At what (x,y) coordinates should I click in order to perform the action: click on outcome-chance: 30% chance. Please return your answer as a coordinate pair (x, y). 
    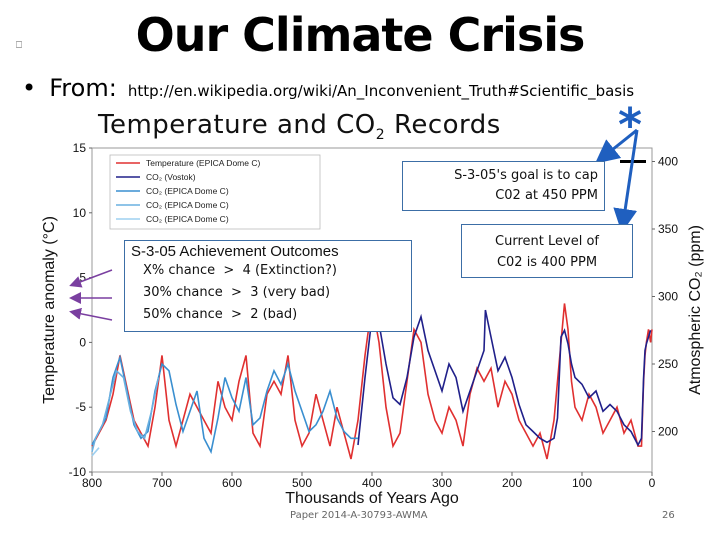
    Looking at the image, I should click on (183, 292).